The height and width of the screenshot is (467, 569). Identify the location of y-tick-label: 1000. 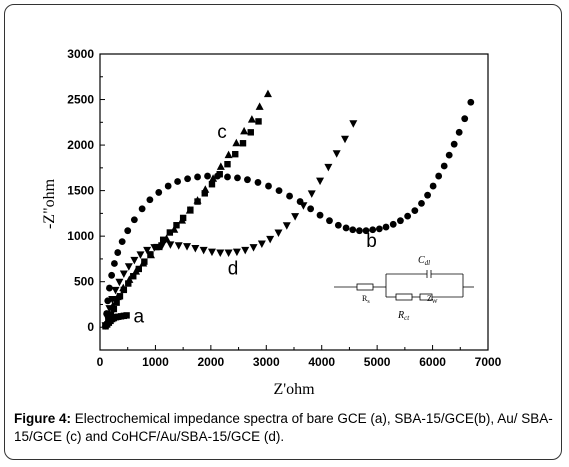
(80, 236).